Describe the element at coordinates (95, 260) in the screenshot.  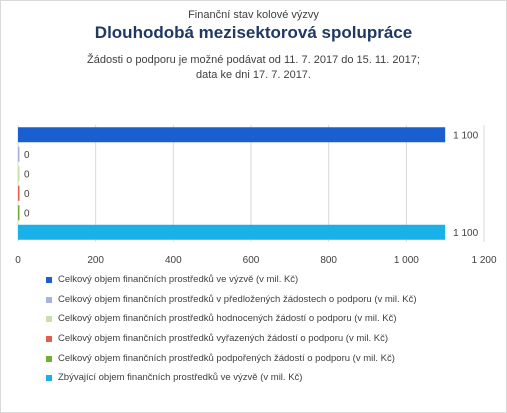
I see `x-tick-label-1: 200` at that location.